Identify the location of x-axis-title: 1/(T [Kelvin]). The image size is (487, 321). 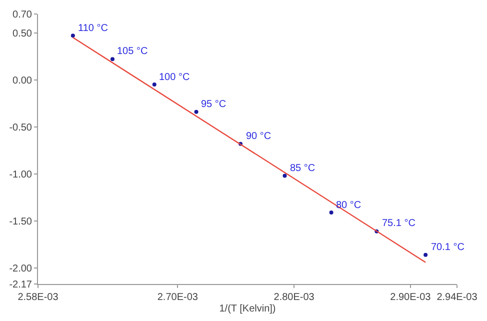
(247, 309).